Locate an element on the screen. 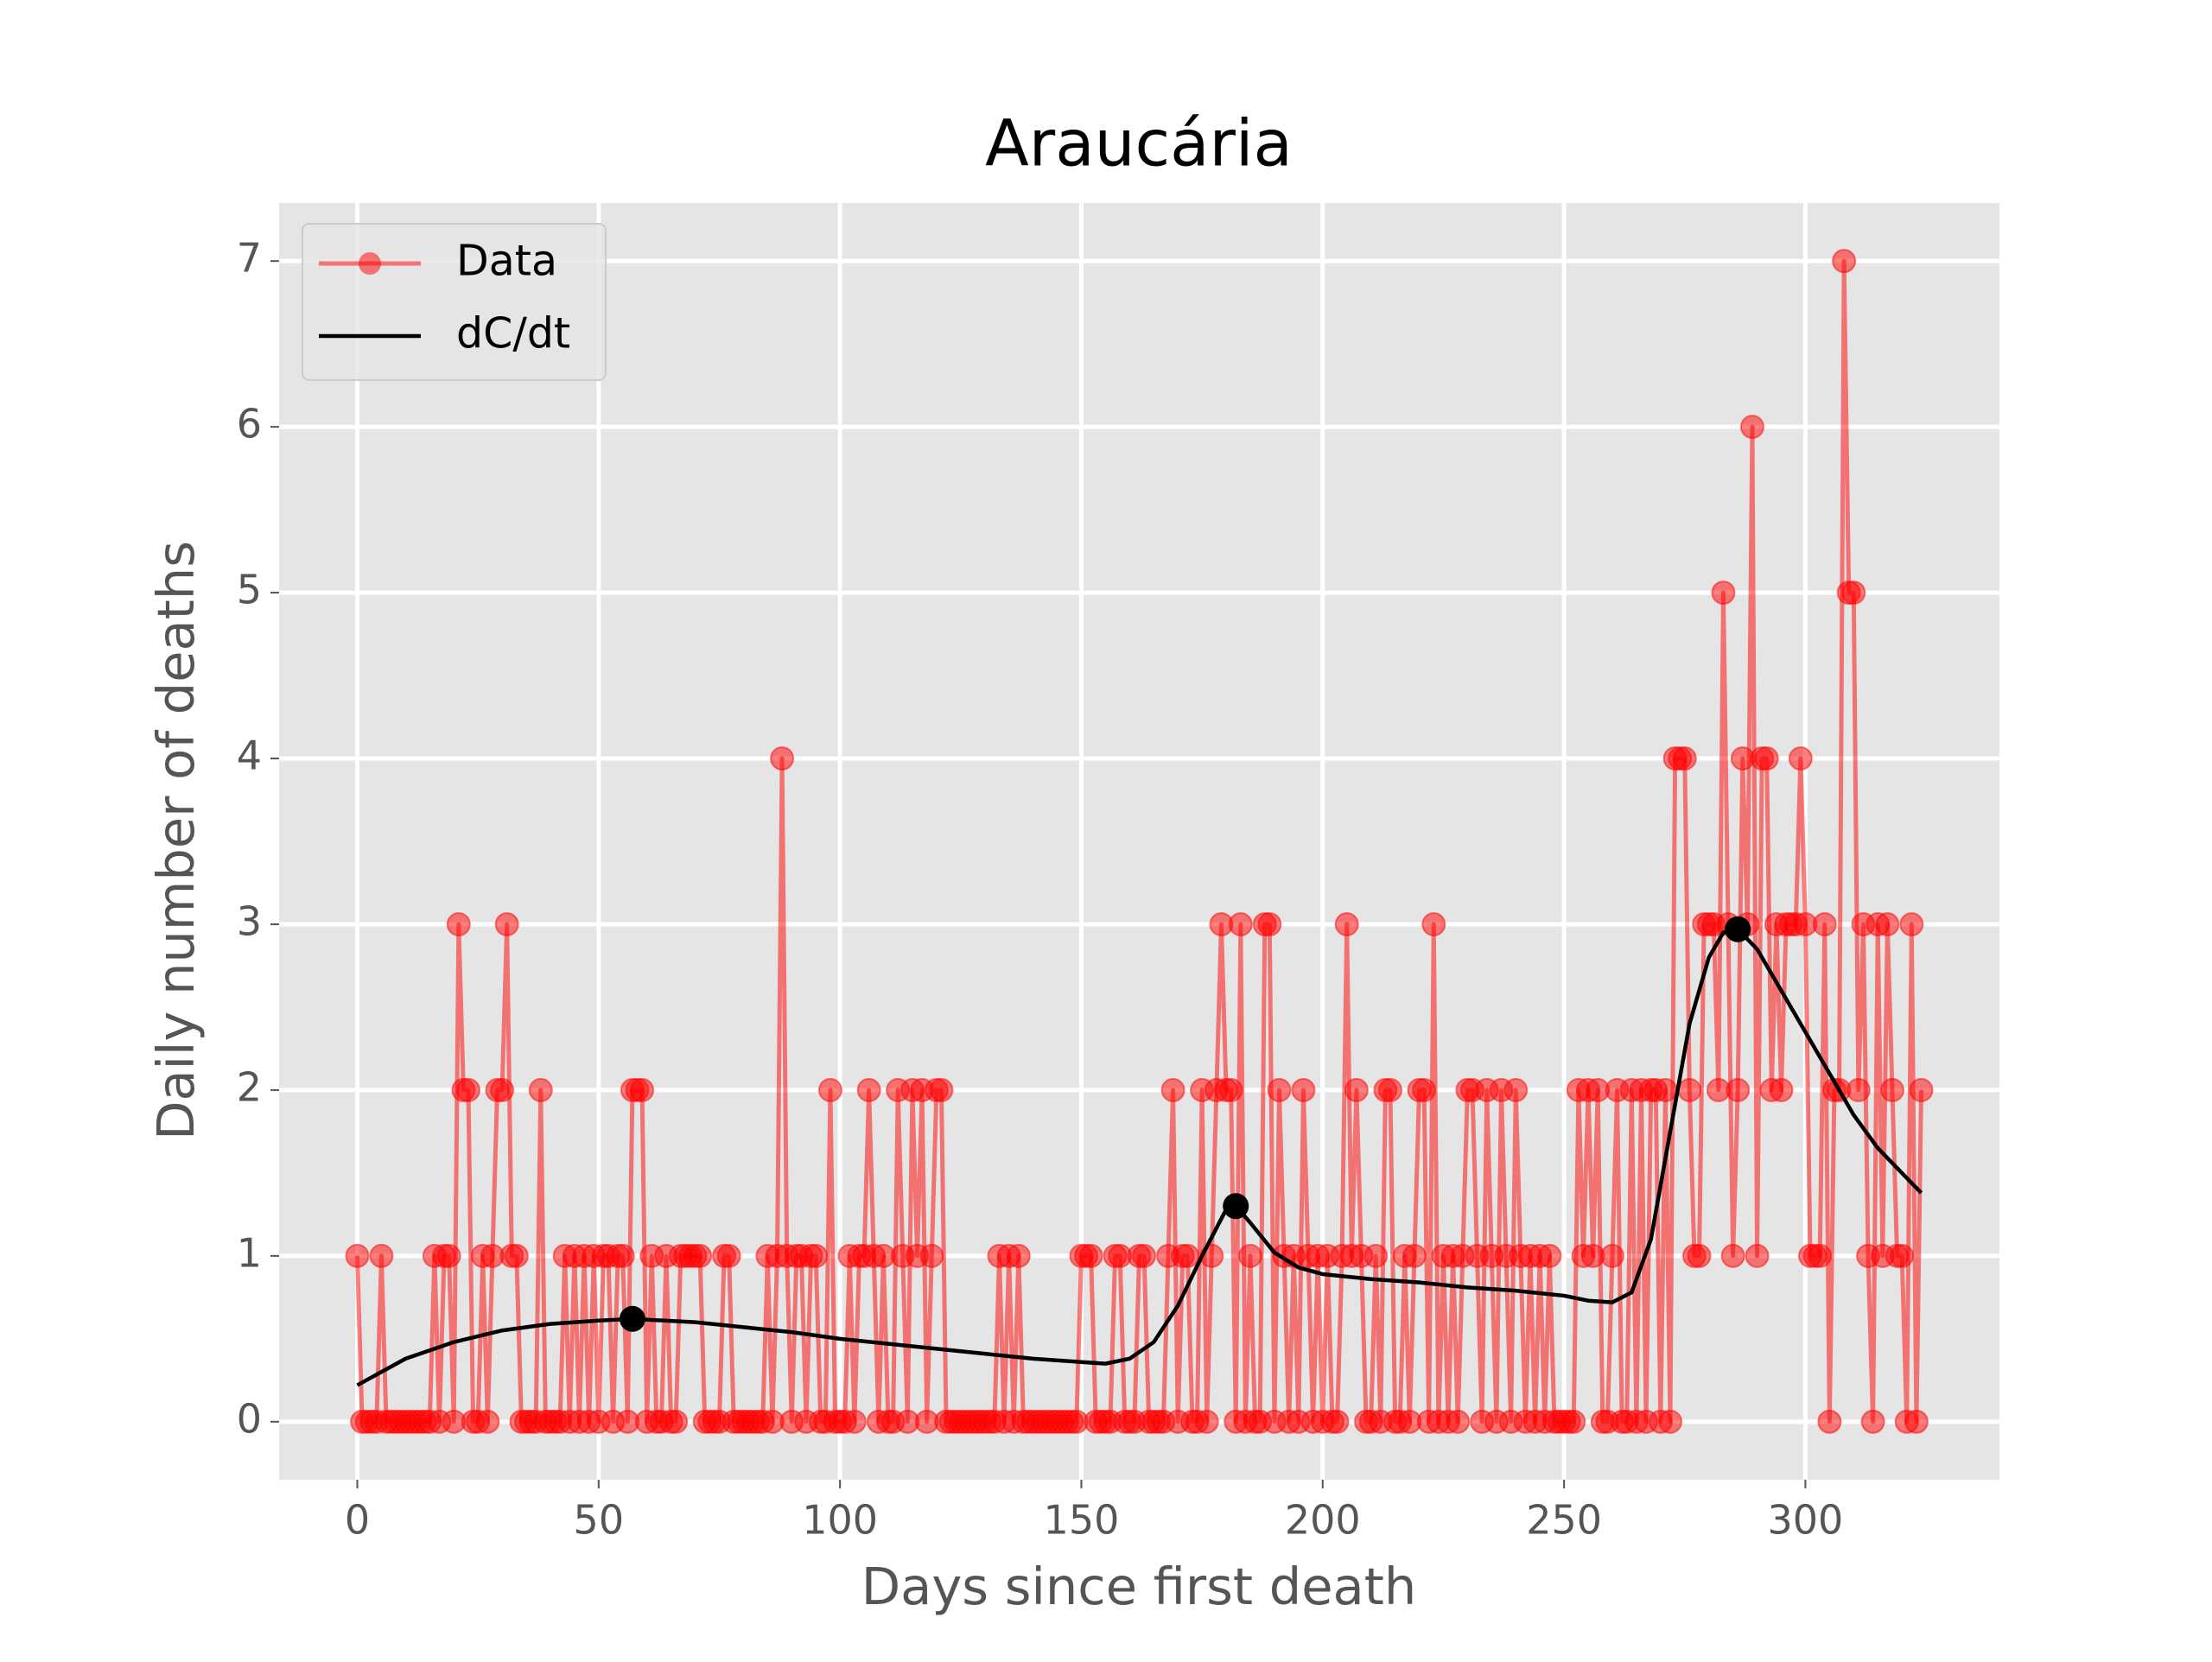  legend-label: dC/dt is located at coordinates (513, 333).